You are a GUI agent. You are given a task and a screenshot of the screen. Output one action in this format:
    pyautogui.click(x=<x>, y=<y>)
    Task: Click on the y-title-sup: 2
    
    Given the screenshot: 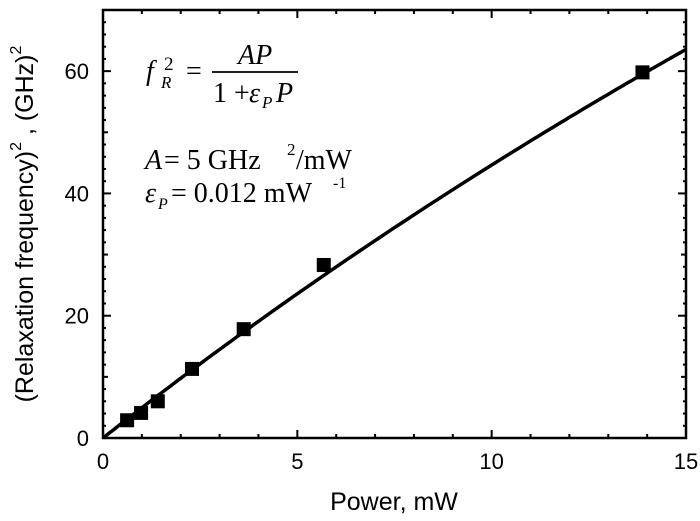 What is the action you would take?
    pyautogui.click(x=16, y=146)
    